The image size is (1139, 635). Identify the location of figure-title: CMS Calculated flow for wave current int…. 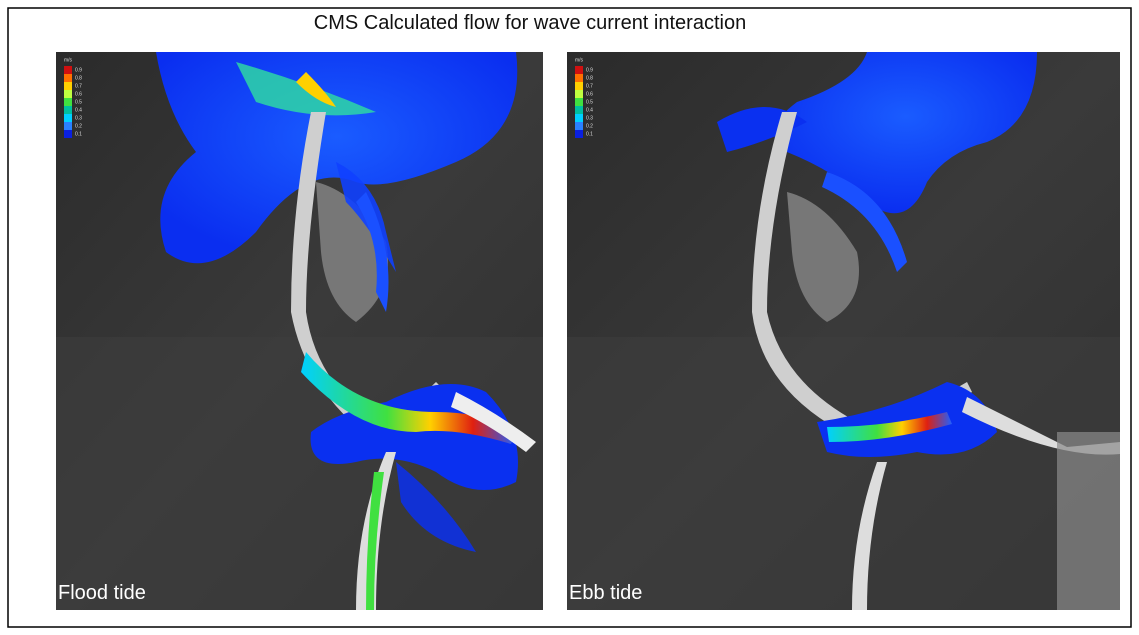
(530, 23).